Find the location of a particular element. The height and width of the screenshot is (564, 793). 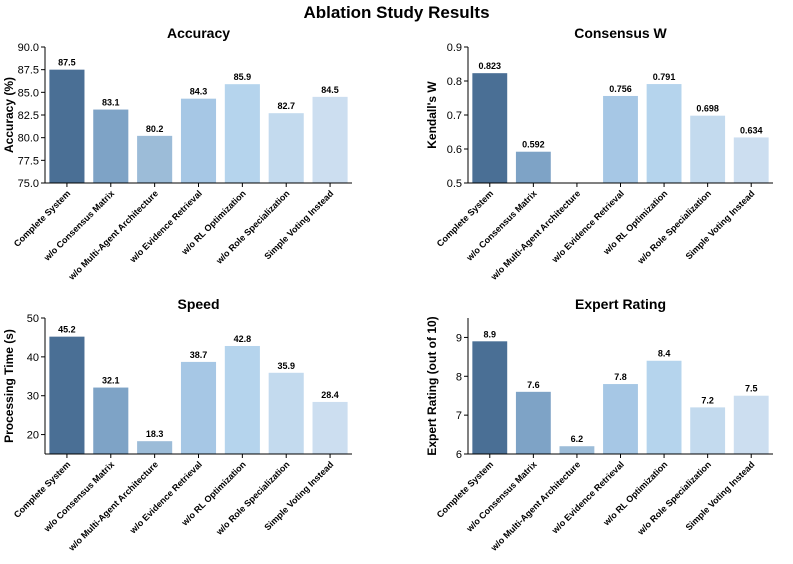

data-label: 8.4 is located at coordinates (664, 354).